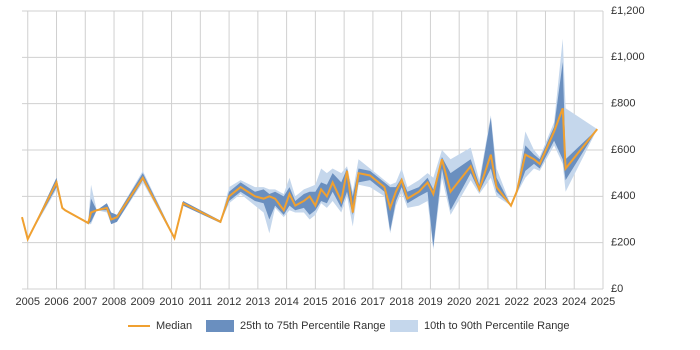 The width and height of the screenshot is (700, 350). What do you see at coordinates (603, 302) in the screenshot?
I see `x-tick-label: 2025` at bounding box center [603, 302].